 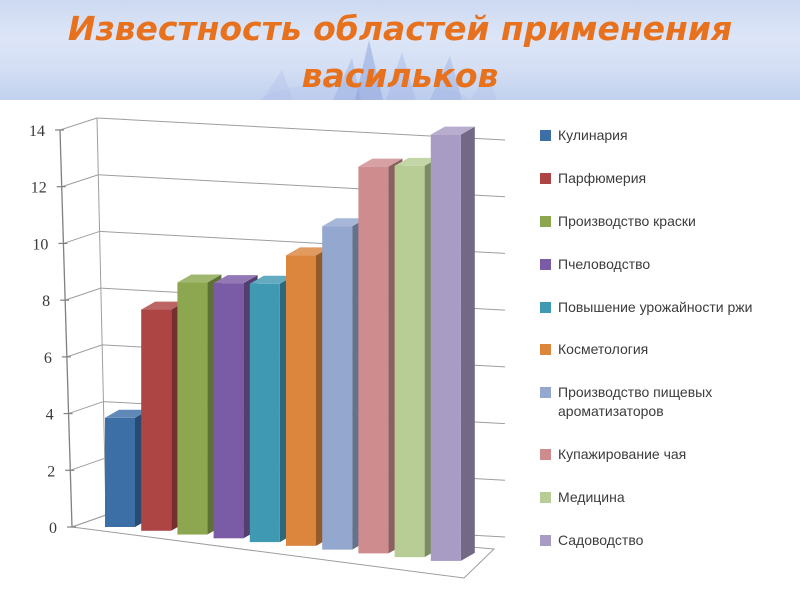 I want to click on y-tick-label-4: 4, so click(x=50, y=415).